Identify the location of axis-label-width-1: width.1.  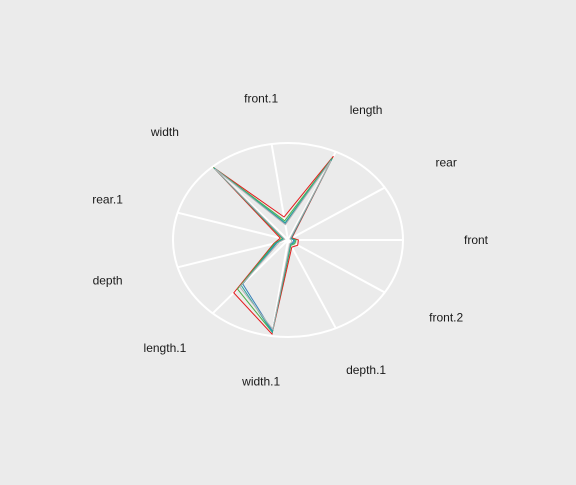
(260, 382).